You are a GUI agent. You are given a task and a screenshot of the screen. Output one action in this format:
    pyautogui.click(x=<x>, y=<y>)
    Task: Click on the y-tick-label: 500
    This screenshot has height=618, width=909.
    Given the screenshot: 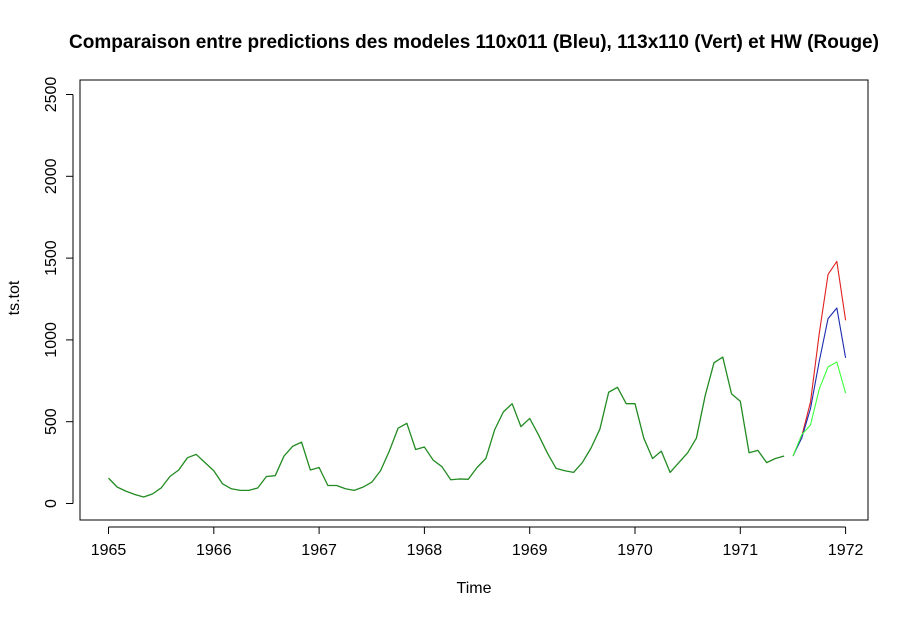 What is the action you would take?
    pyautogui.click(x=51, y=421)
    